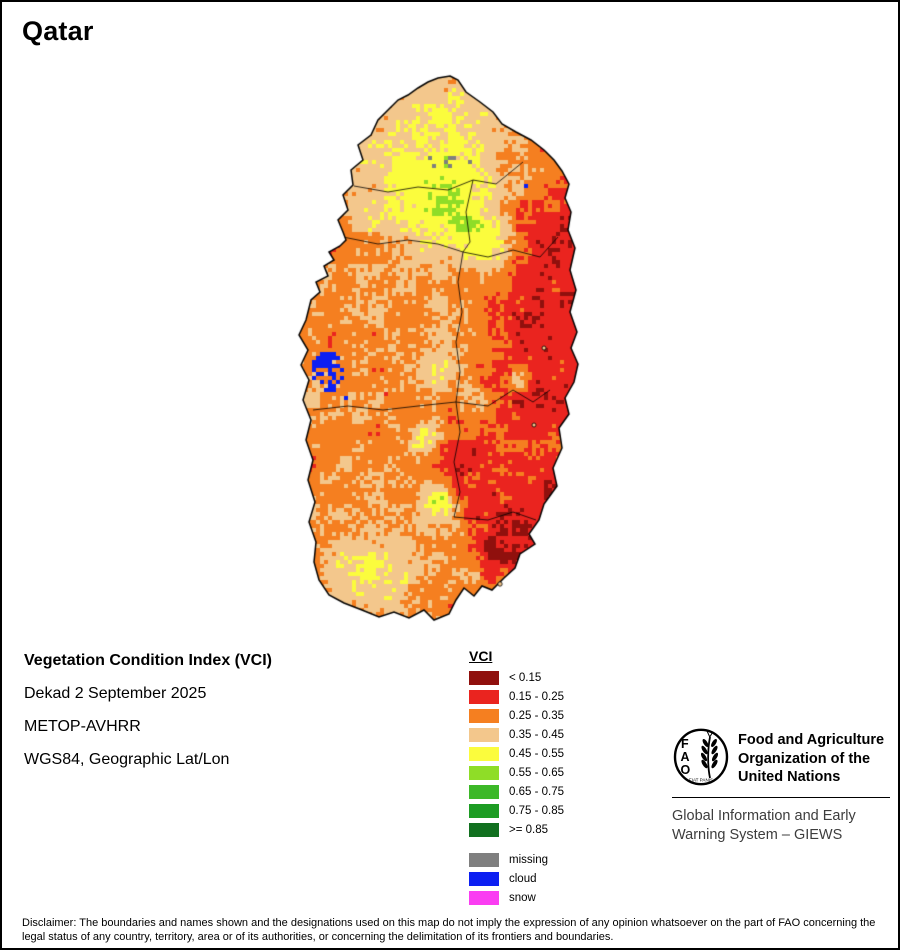 The width and height of the screenshot is (900, 950). Describe the element at coordinates (528, 860) in the screenshot. I see `legend-label: missing` at that location.